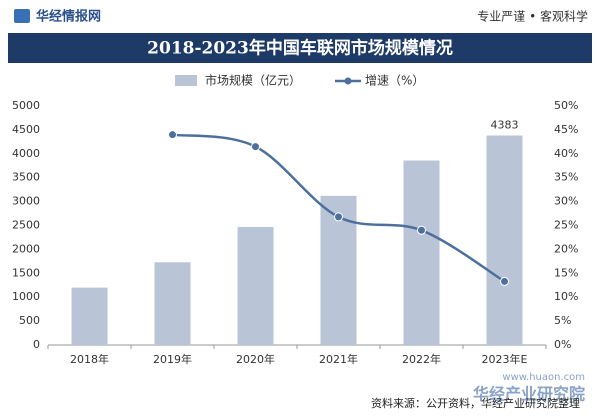 The image size is (600, 420). What do you see at coordinates (68, 17) in the screenshot?
I see `logo-text: 华经情报网` at bounding box center [68, 17].